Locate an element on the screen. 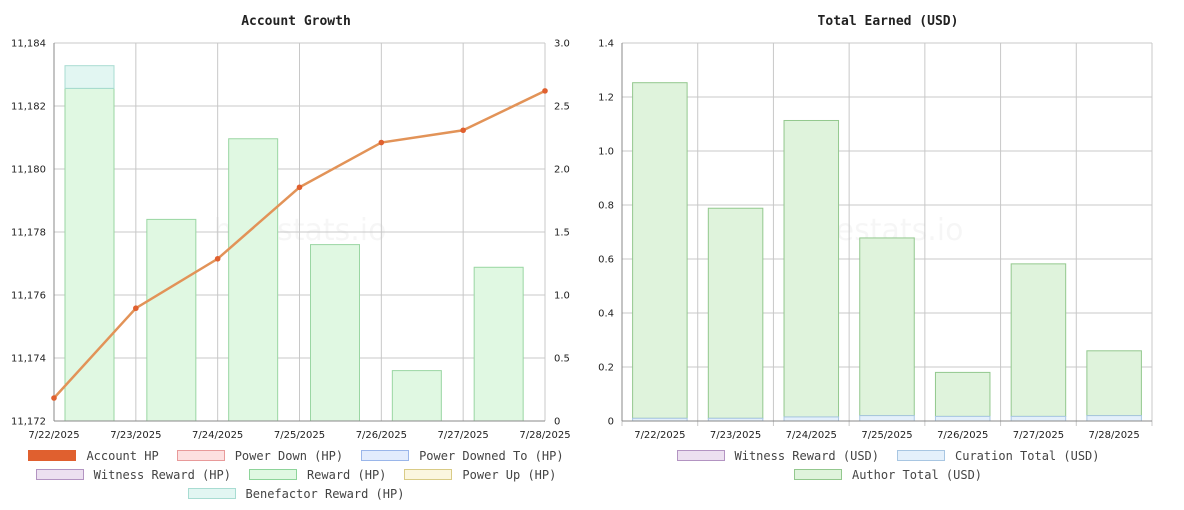 The width and height of the screenshot is (1184, 510). y-tick-label-right: 1.5 is located at coordinates (562, 233).